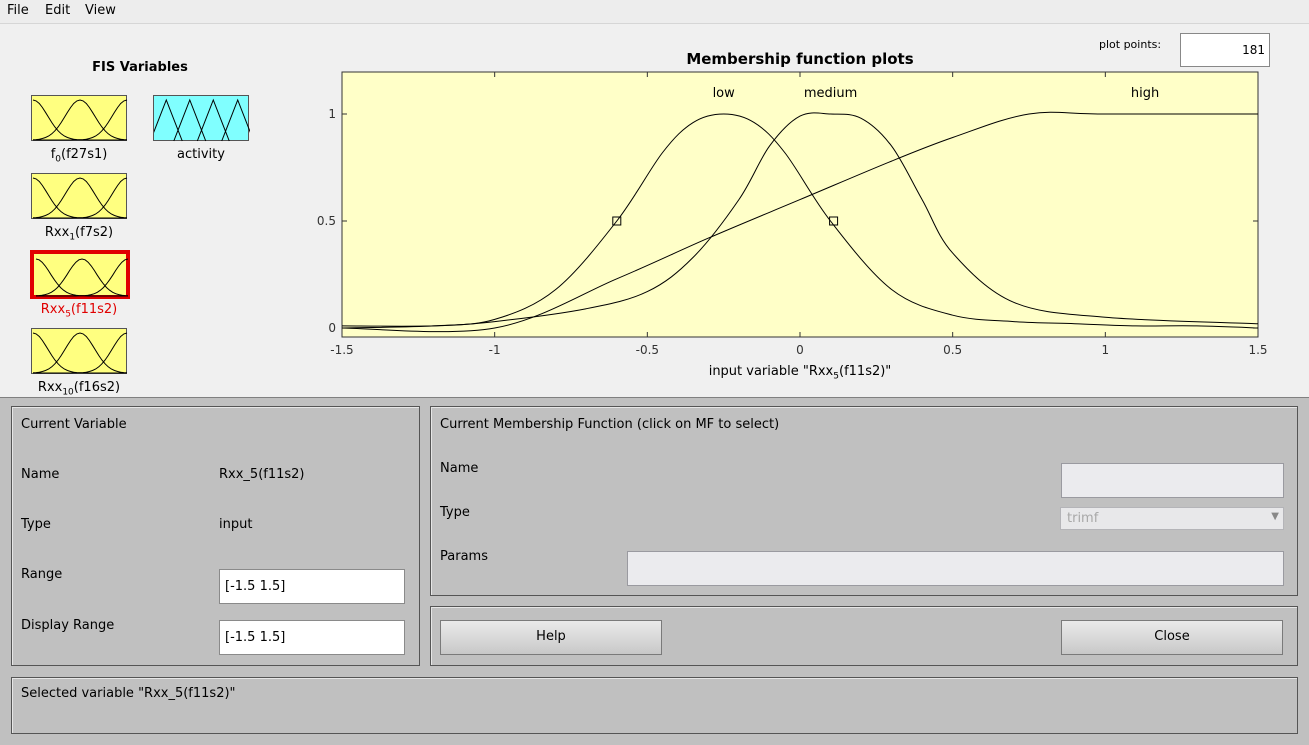 This screenshot has height=745, width=1309. What do you see at coordinates (955, 568) in the screenshot?
I see `mf-params-input` at bounding box center [955, 568].